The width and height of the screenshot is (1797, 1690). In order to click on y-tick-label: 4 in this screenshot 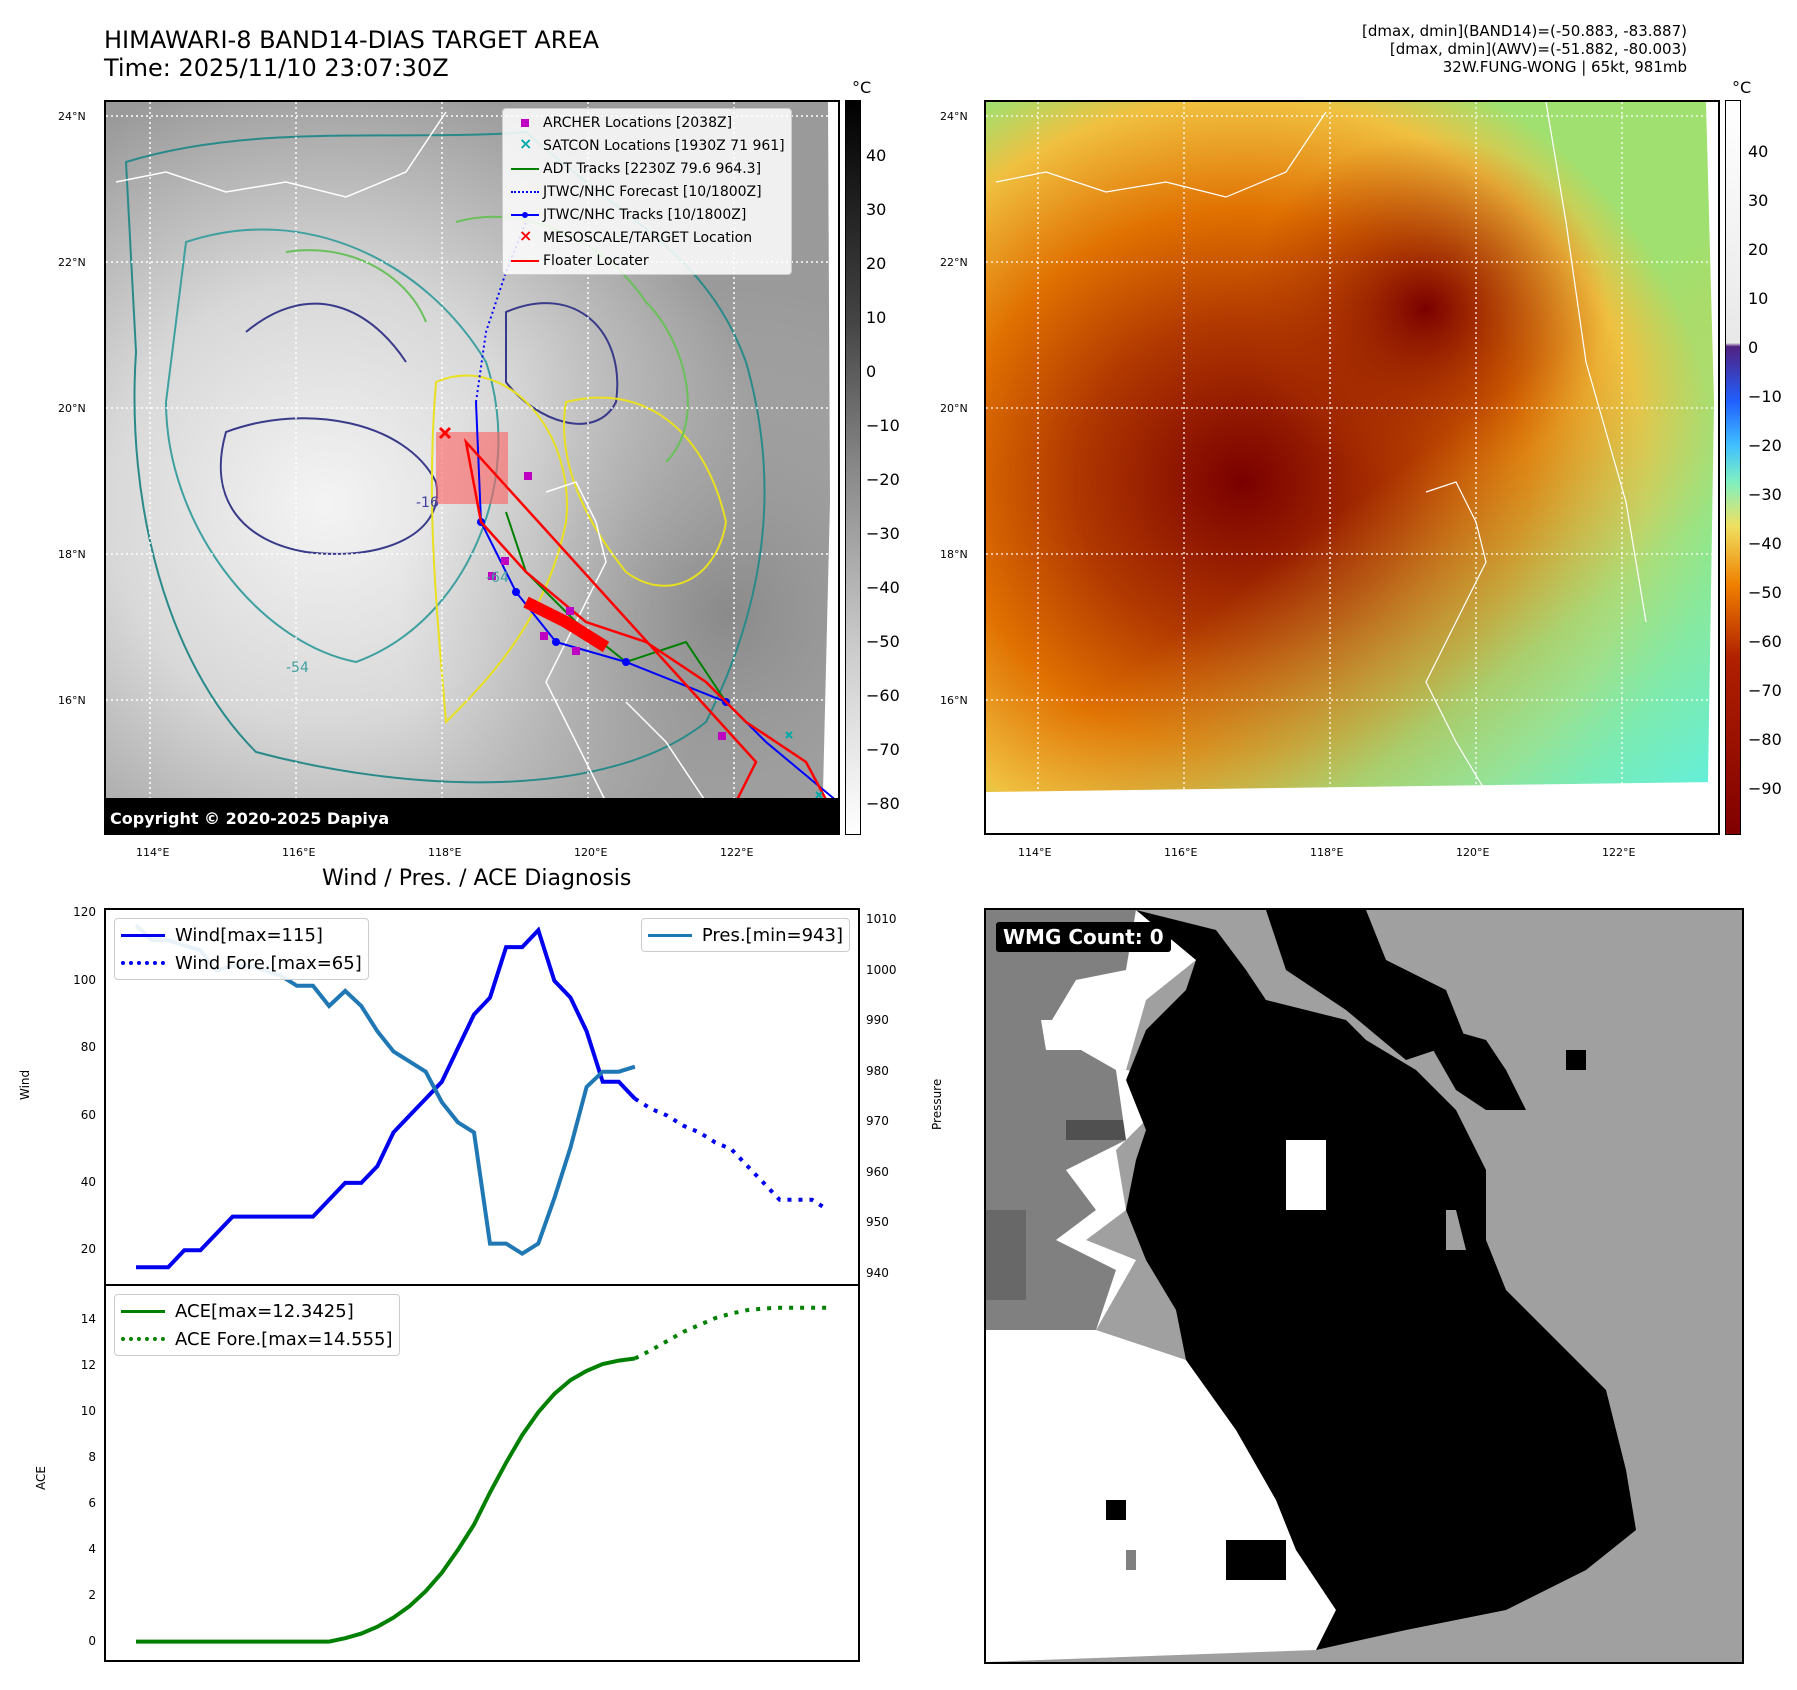, I will do `click(92, 1548)`.